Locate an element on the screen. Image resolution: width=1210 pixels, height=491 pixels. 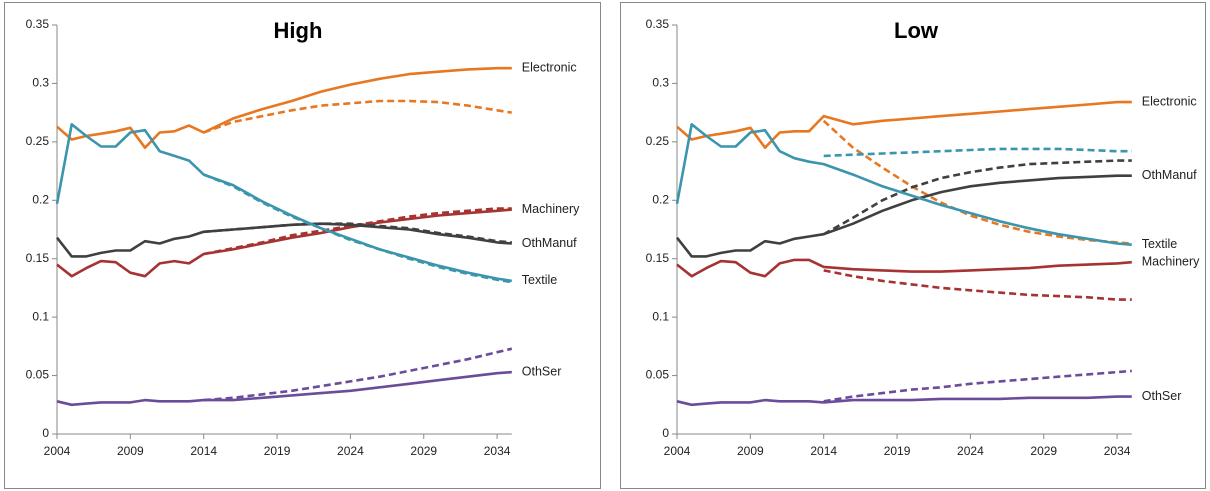
chart-title: High is located at coordinates (298, 30).